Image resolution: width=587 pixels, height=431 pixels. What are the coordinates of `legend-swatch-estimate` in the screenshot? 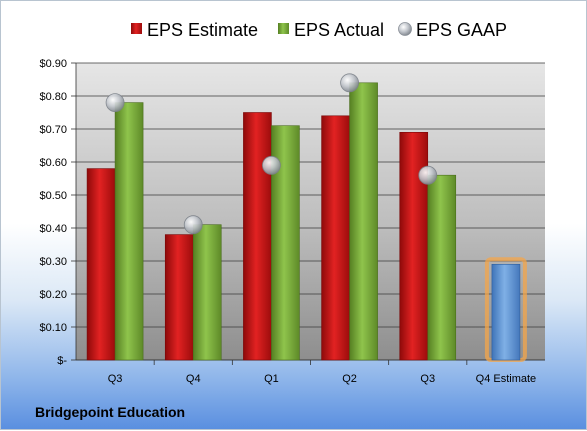 It's located at (136, 28).